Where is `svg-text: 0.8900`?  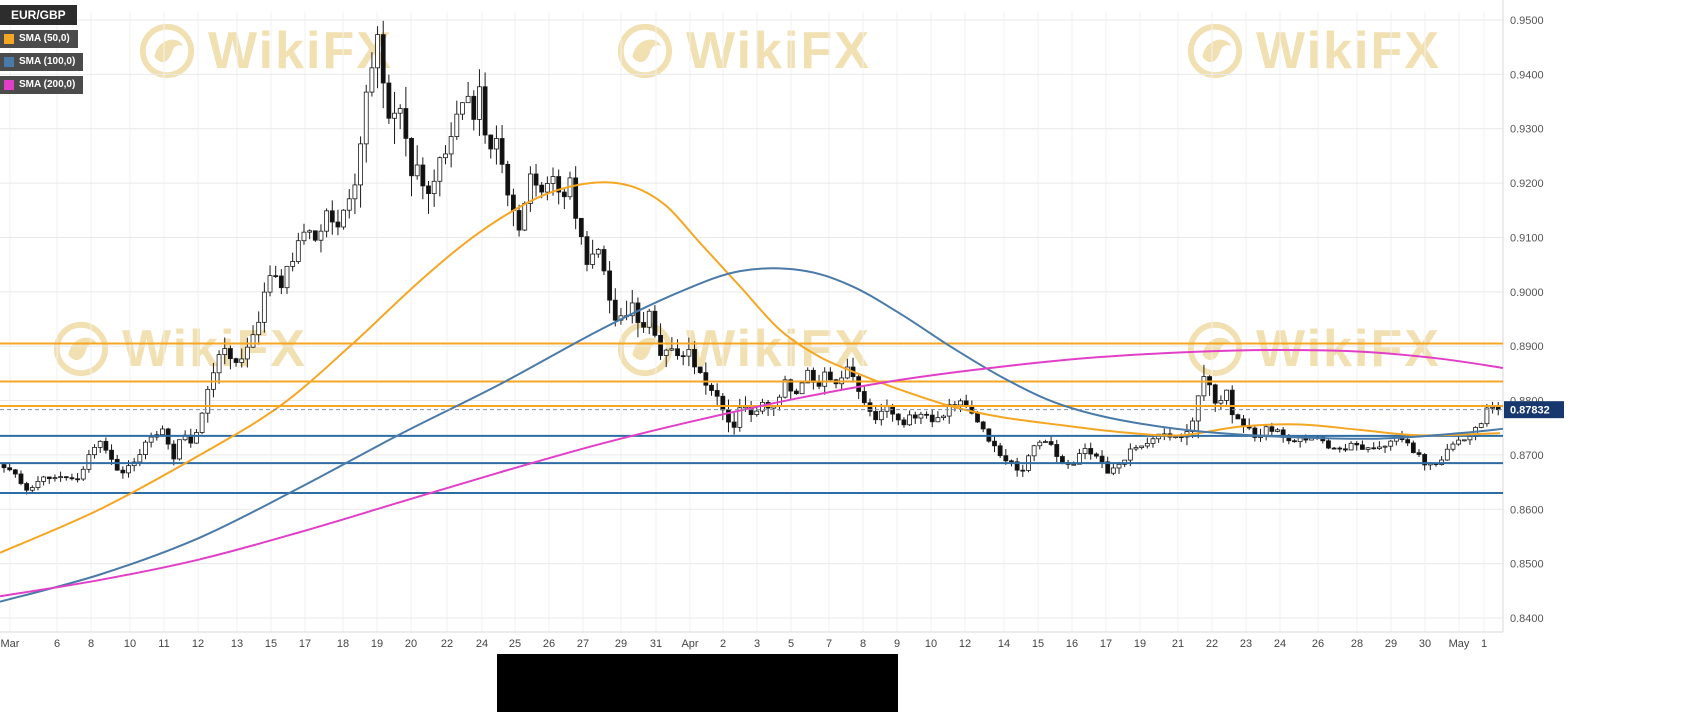
svg-text: 0.8900 is located at coordinates (1527, 347).